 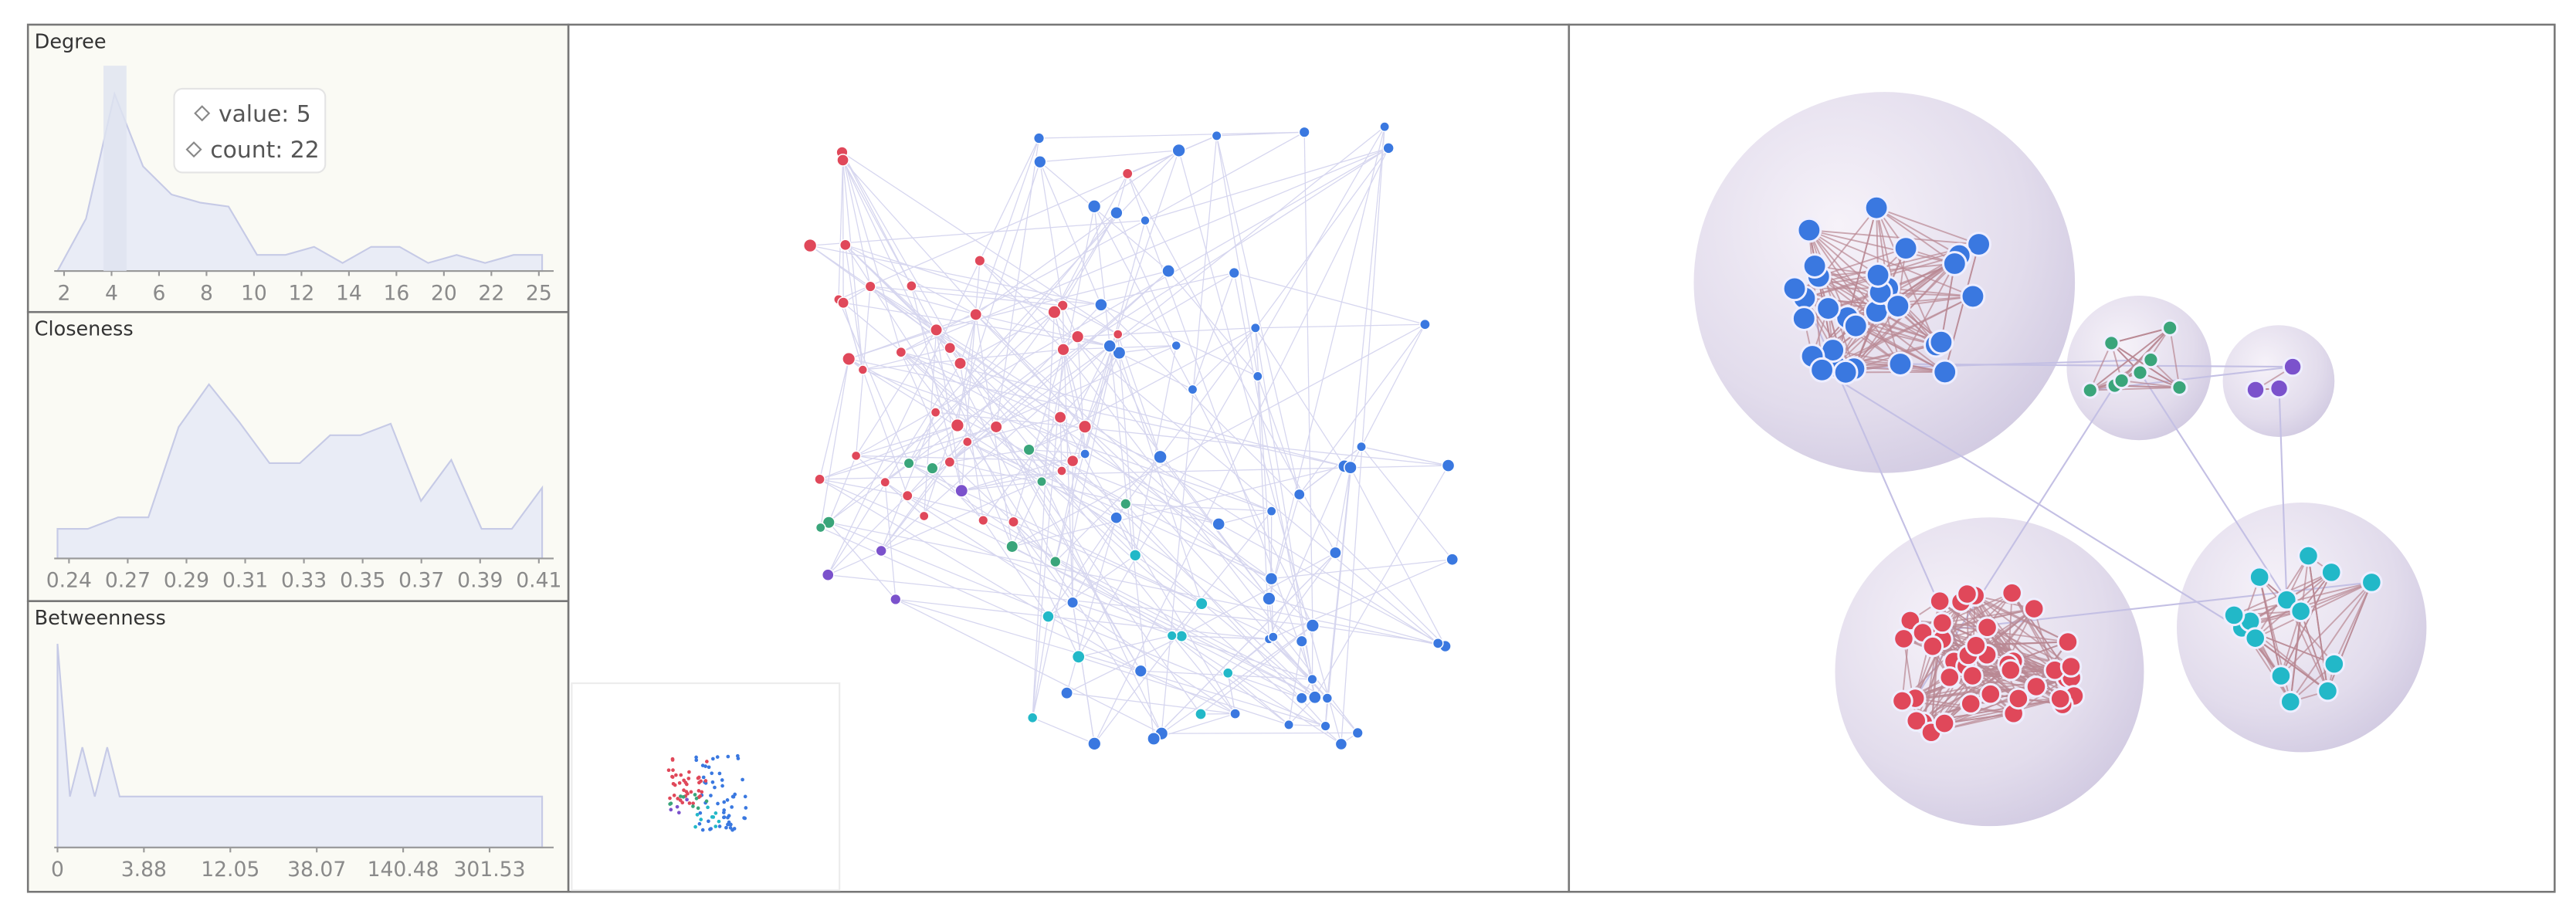 What do you see at coordinates (158, 293) in the screenshot?
I see `x-tick-label: 6` at bounding box center [158, 293].